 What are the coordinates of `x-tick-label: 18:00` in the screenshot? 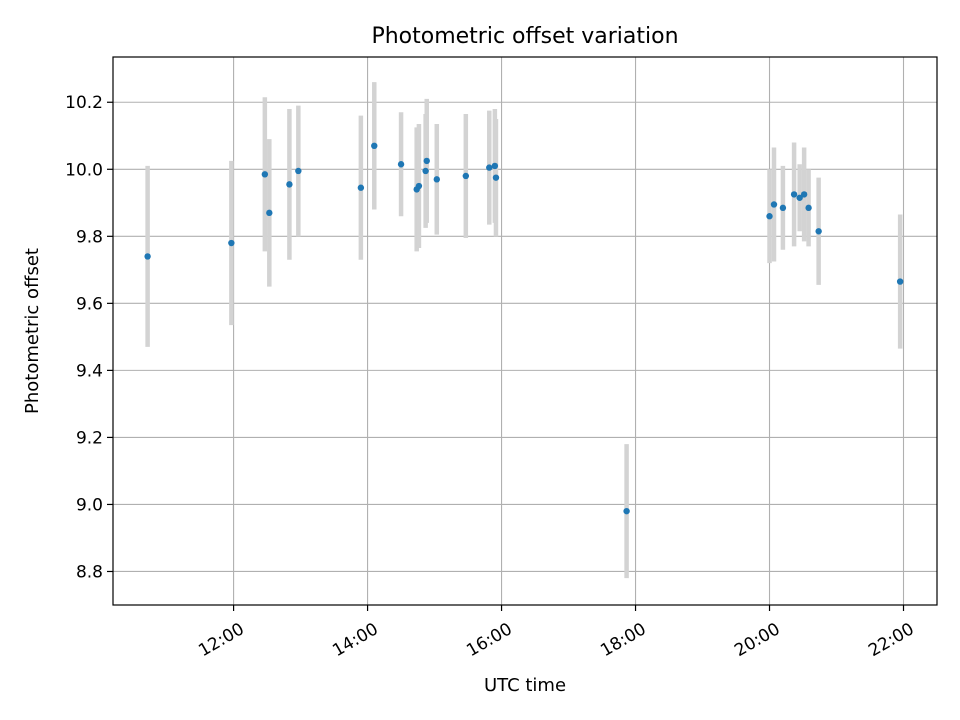 It's located at (623, 640).